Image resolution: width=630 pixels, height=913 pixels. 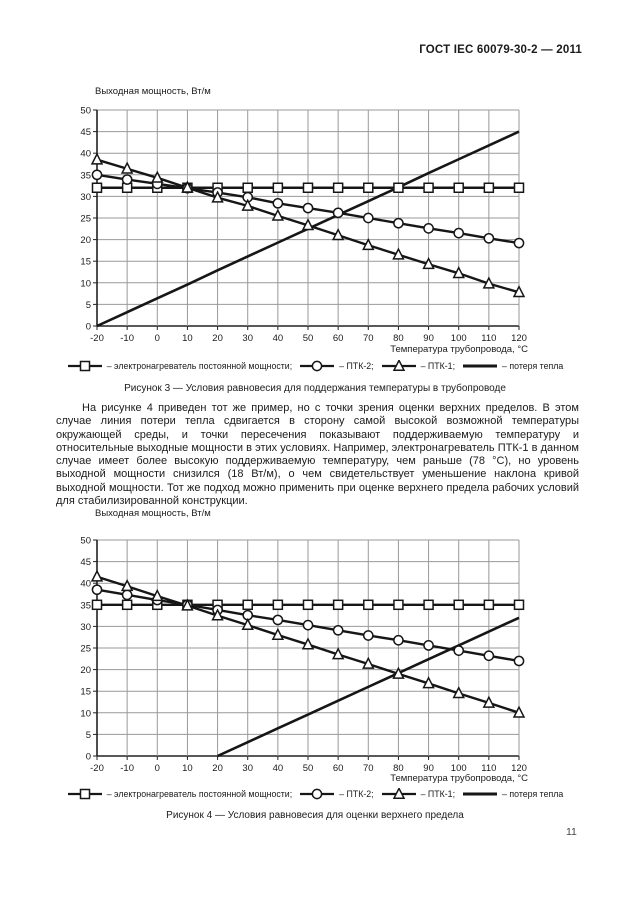 What do you see at coordinates (398, 768) in the screenshot?
I see `x-tick-label: 80` at bounding box center [398, 768].